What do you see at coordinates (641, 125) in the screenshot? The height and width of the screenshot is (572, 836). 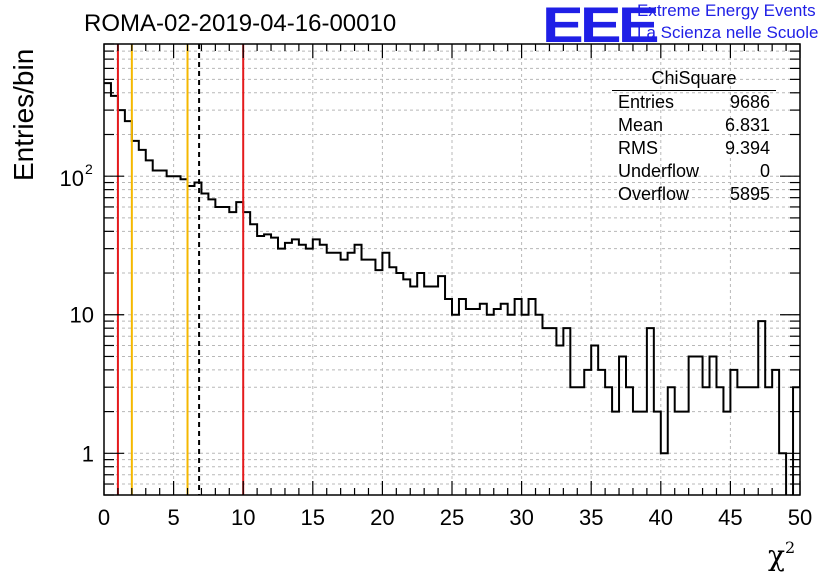 I see `stats-label: Mean` at bounding box center [641, 125].